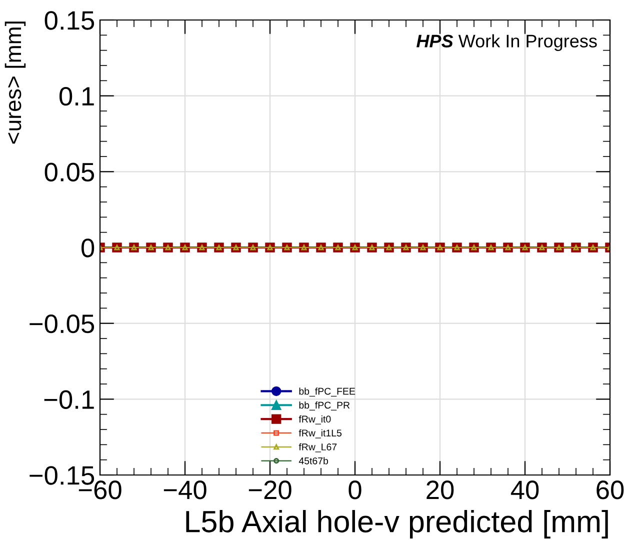 This screenshot has width=642, height=558. Describe the element at coordinates (87, 248) in the screenshot. I see `y-tick-label: 0` at that location.